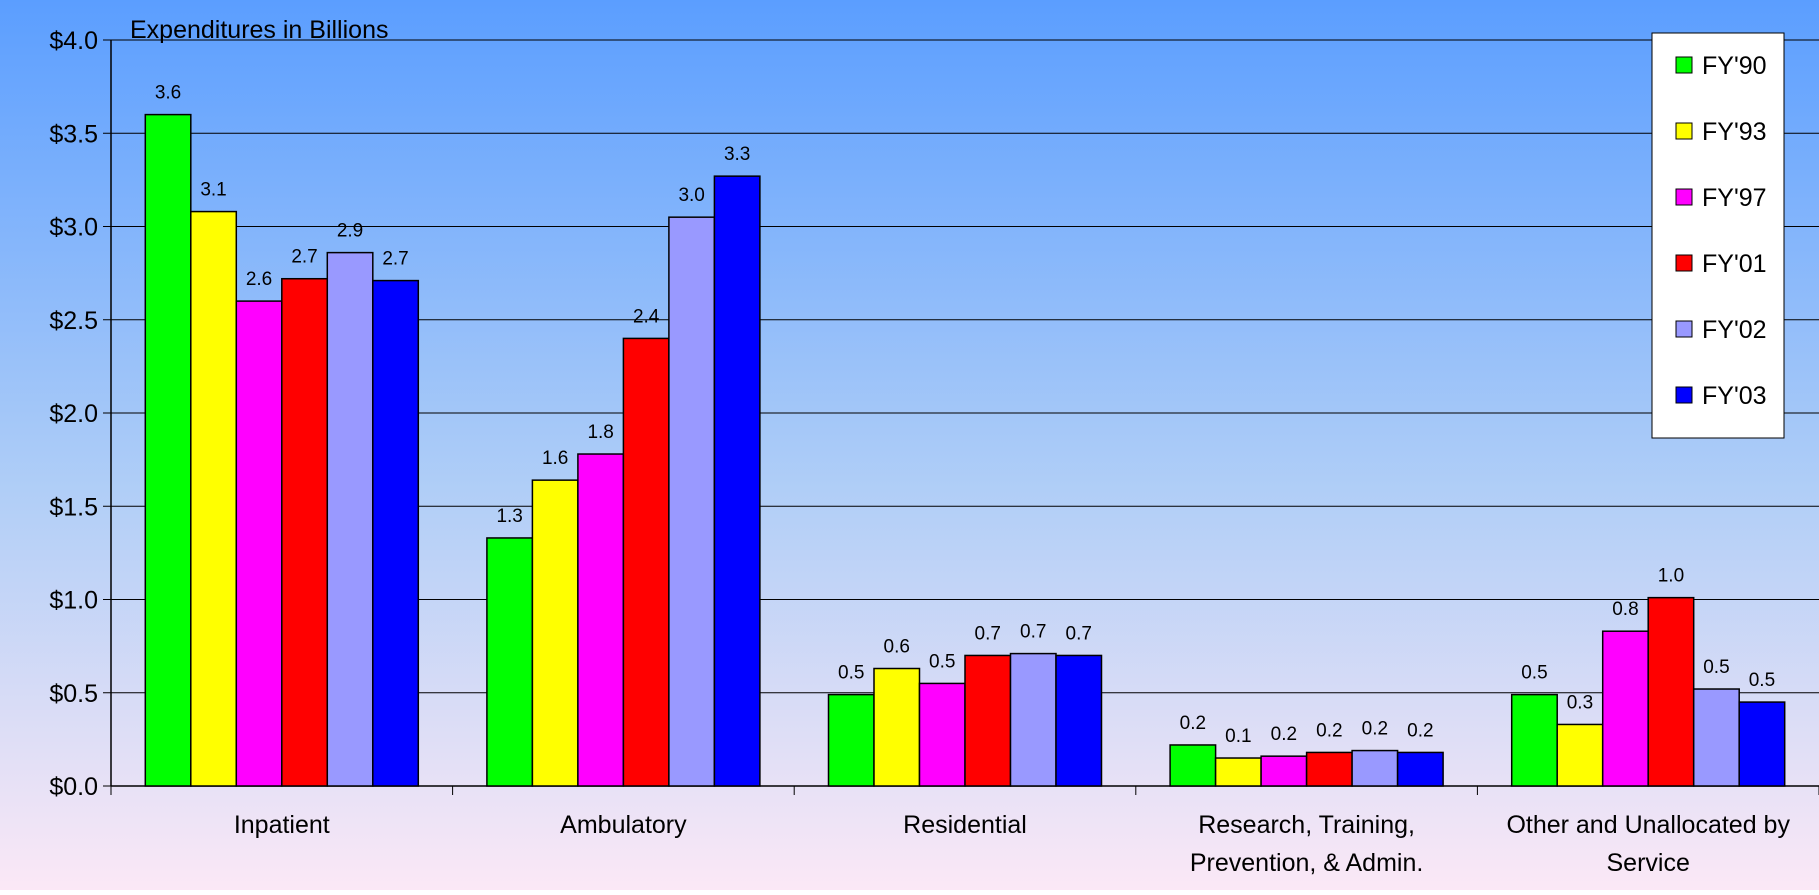 Image resolution: width=1819 pixels, height=895 pixels. Describe the element at coordinates (73, 787) in the screenshot. I see `y-tick-label: $0.0` at that location.